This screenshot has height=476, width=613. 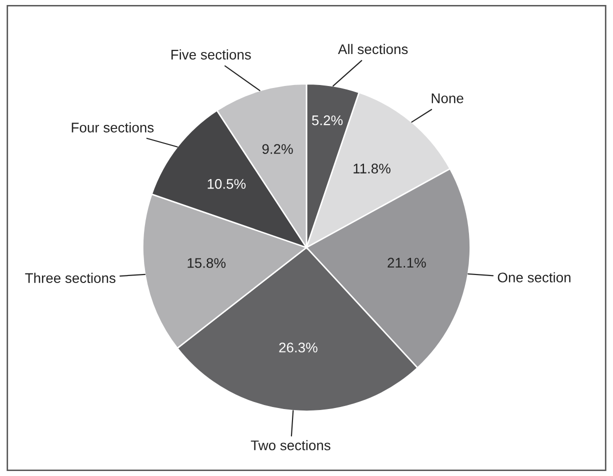 What do you see at coordinates (113, 127) in the screenshot?
I see `slice-label: Four sections` at bounding box center [113, 127].